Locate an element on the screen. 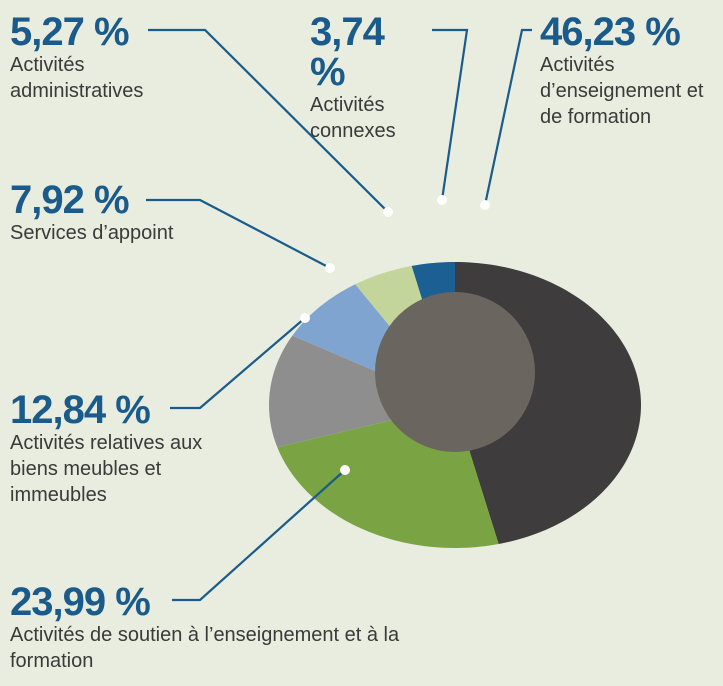 This screenshot has height=686, width=723. center-photo is located at coordinates (455, 372).